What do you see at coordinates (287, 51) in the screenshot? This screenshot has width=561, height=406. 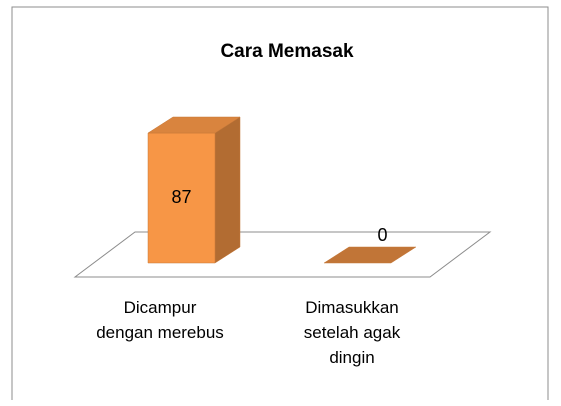 I see `chart-title: Cara Memasak` at bounding box center [287, 51].